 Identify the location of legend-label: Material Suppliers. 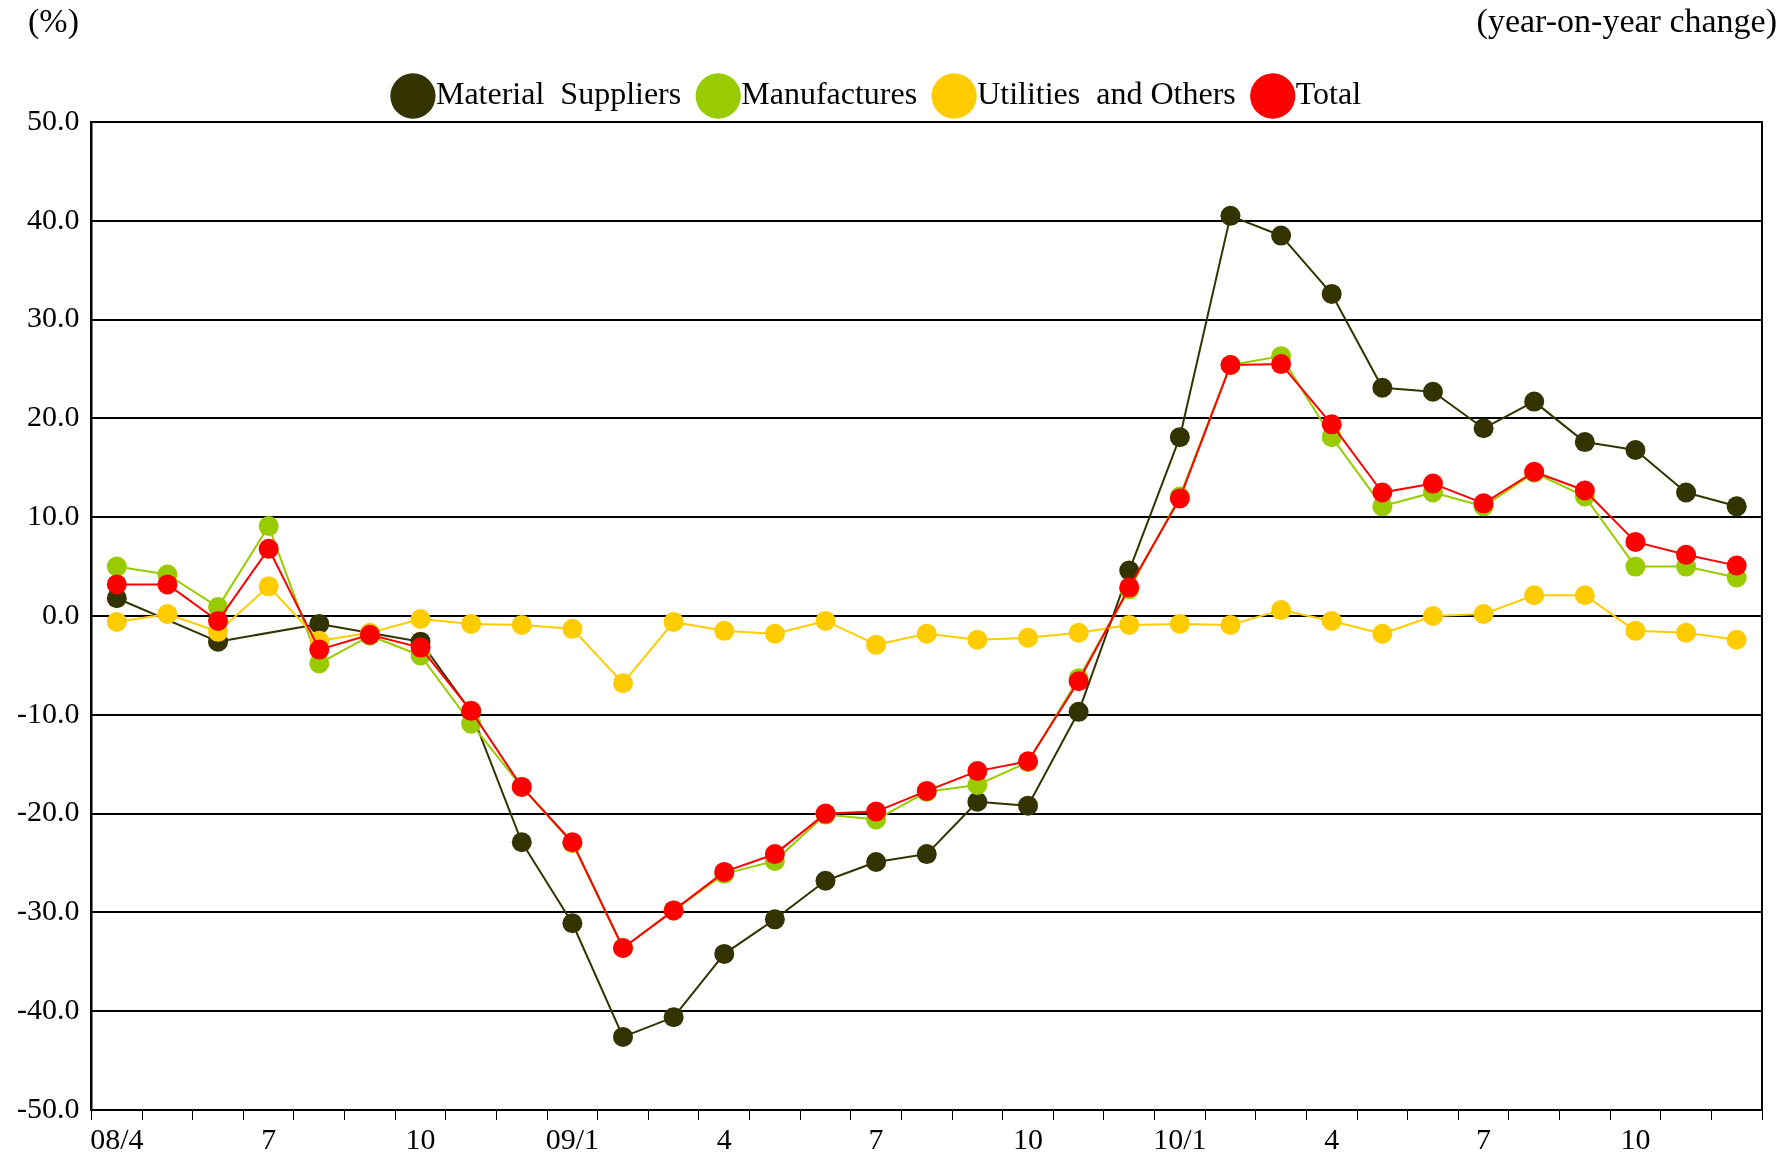
(558, 93).